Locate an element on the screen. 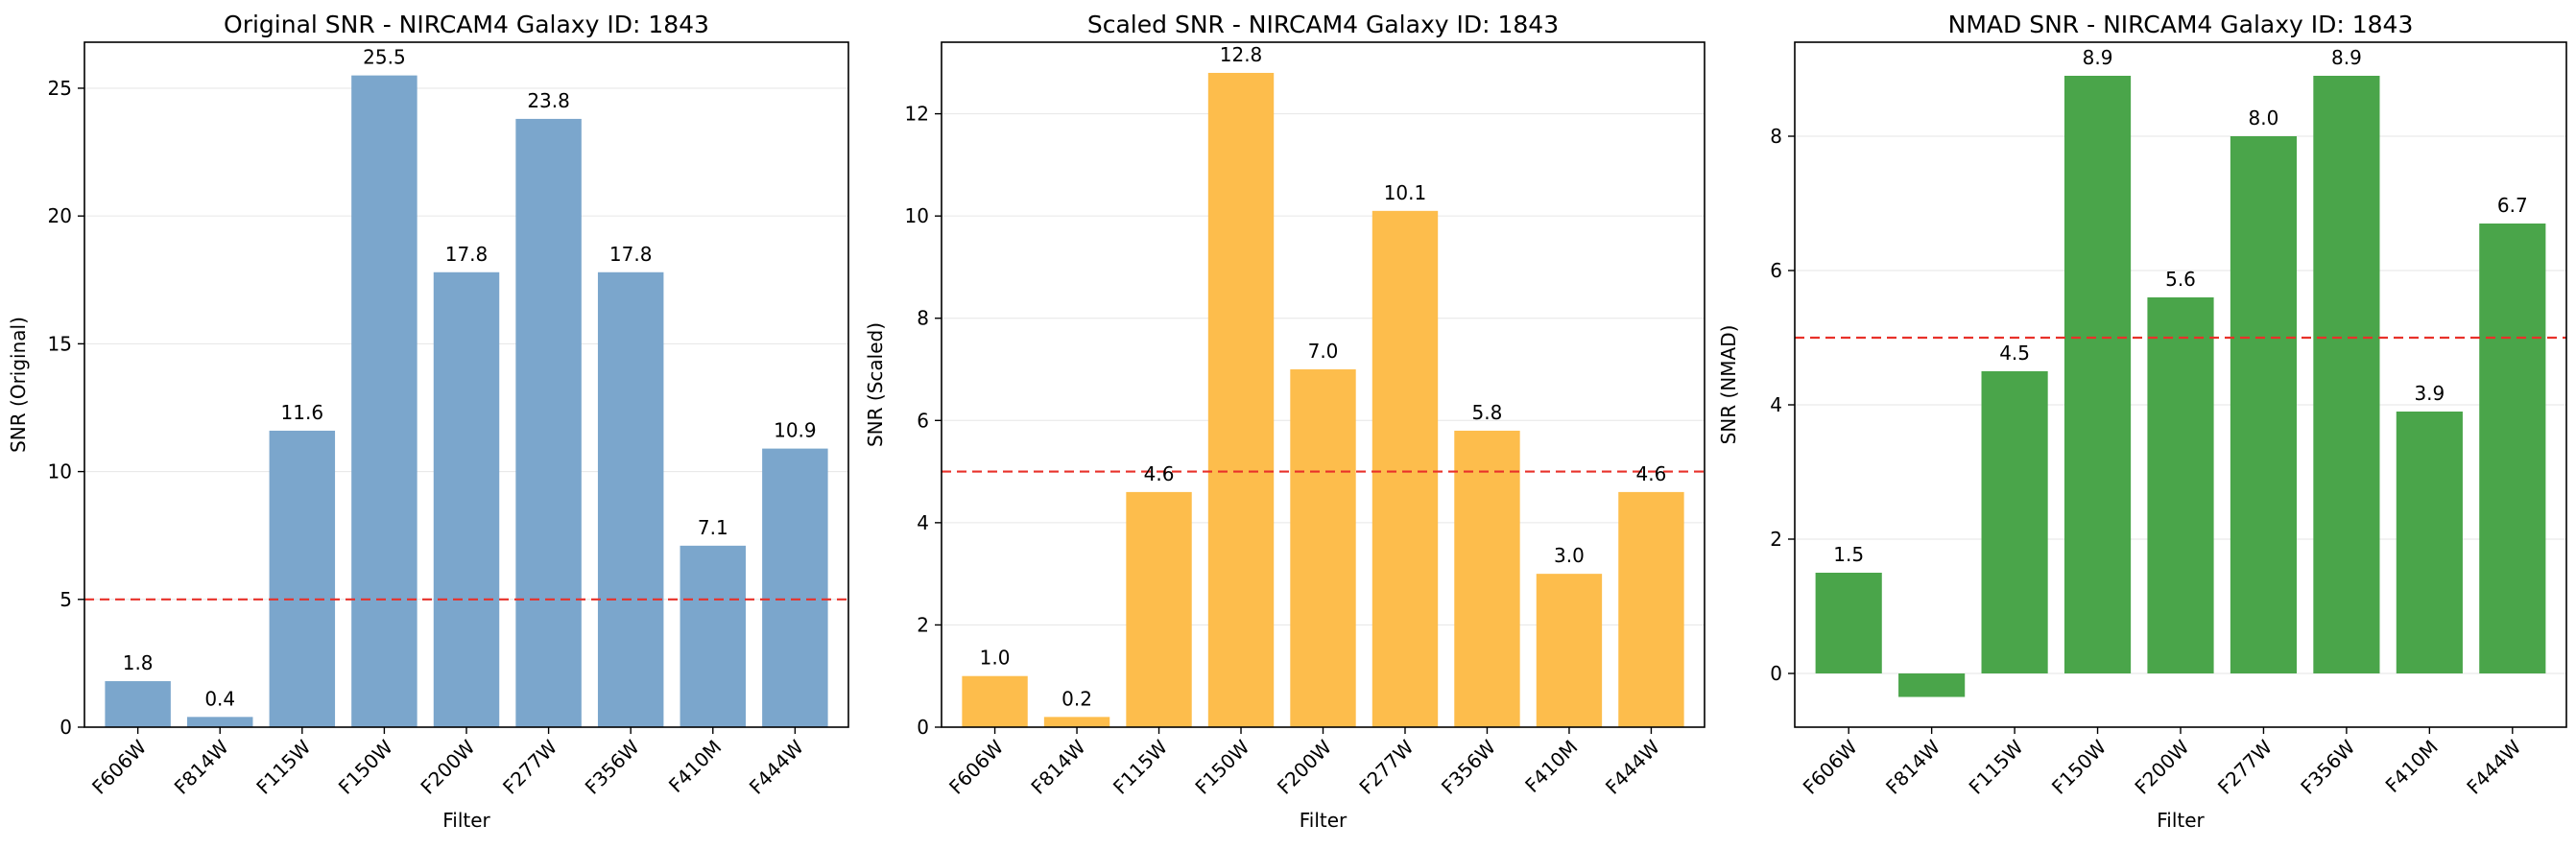 The height and width of the screenshot is (849, 2576). data-label: 5.6 is located at coordinates (2180, 280).